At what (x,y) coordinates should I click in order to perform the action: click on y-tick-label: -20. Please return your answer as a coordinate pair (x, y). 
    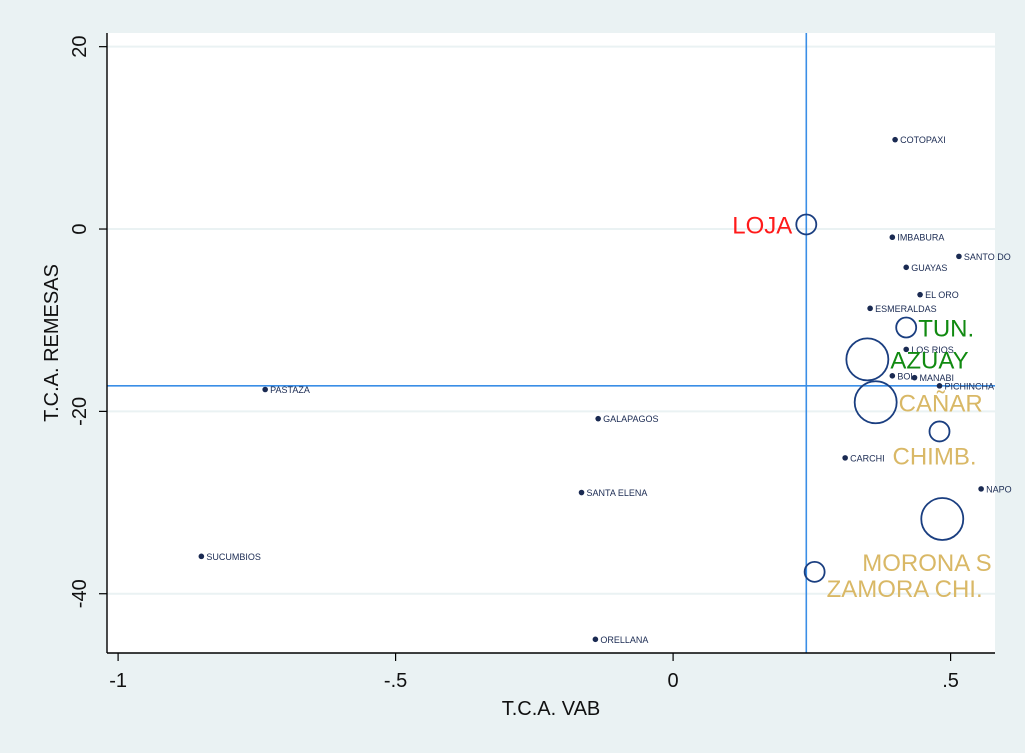
    Looking at the image, I should click on (80, 411).